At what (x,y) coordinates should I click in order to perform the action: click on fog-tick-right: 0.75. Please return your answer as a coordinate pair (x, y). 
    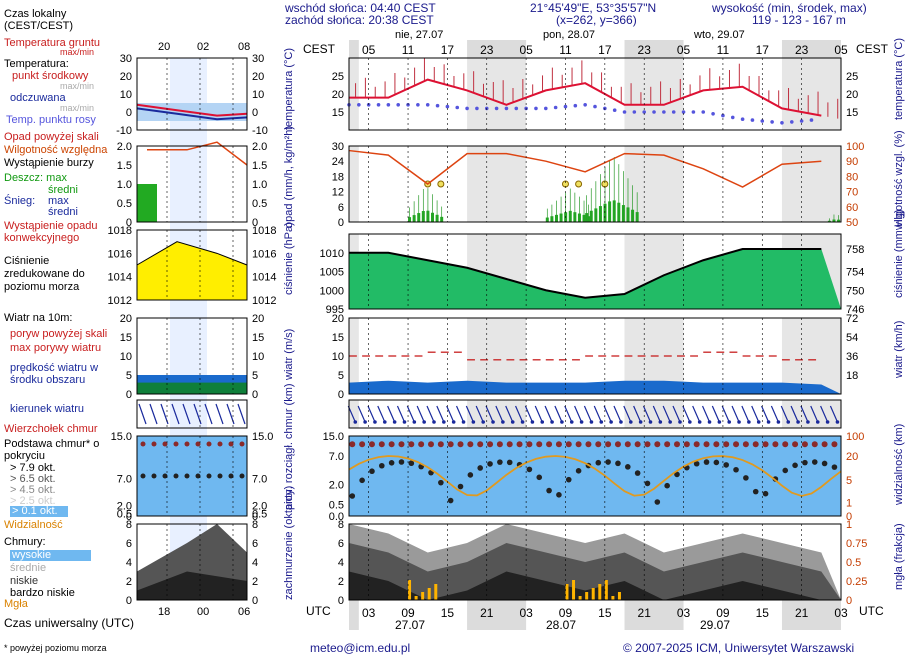
    Looking at the image, I should click on (856, 544).